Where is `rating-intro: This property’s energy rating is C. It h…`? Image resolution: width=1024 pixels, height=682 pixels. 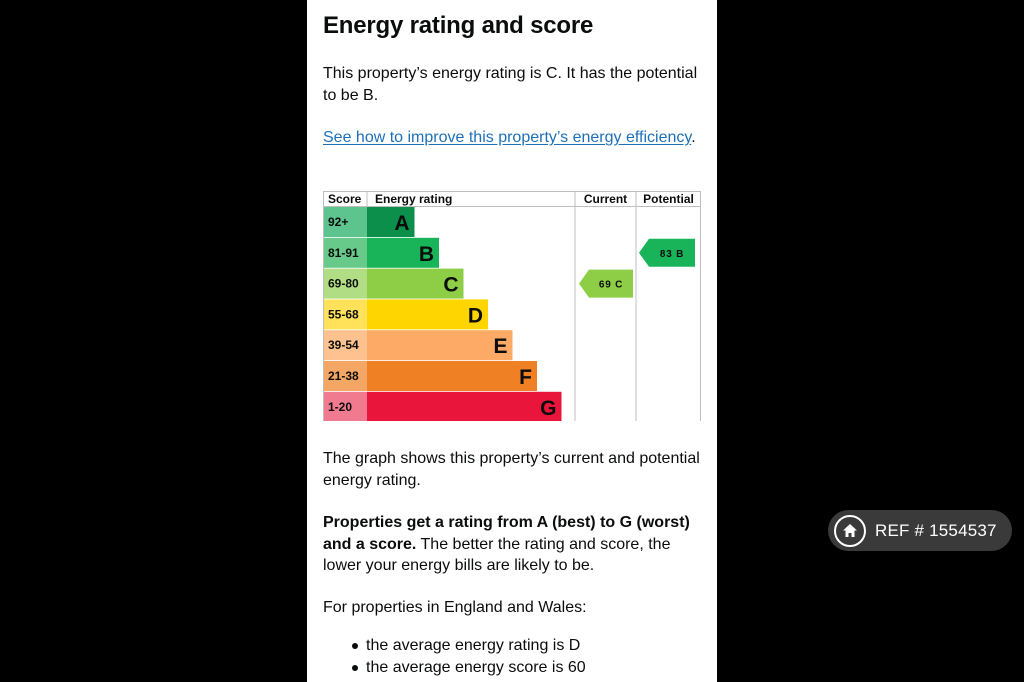 rating-intro: This property’s energy rating is C. It h… is located at coordinates (510, 84).